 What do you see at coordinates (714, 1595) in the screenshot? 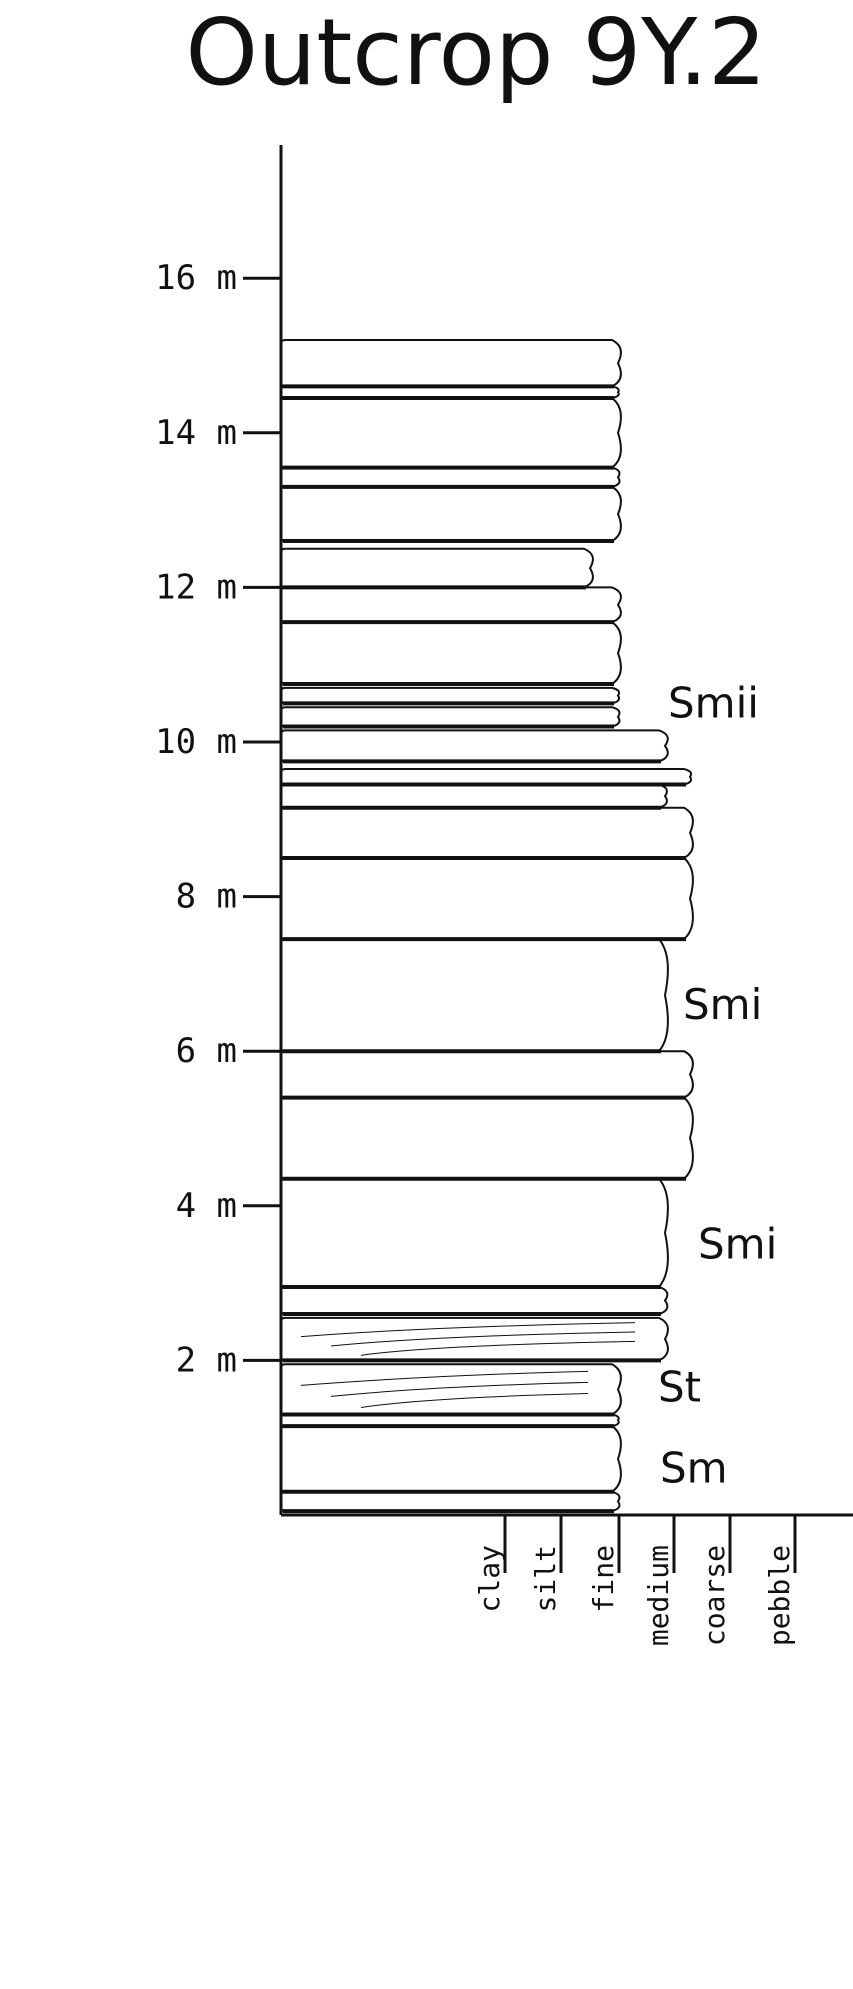
I see `grain-size-label: coarse` at bounding box center [714, 1595].